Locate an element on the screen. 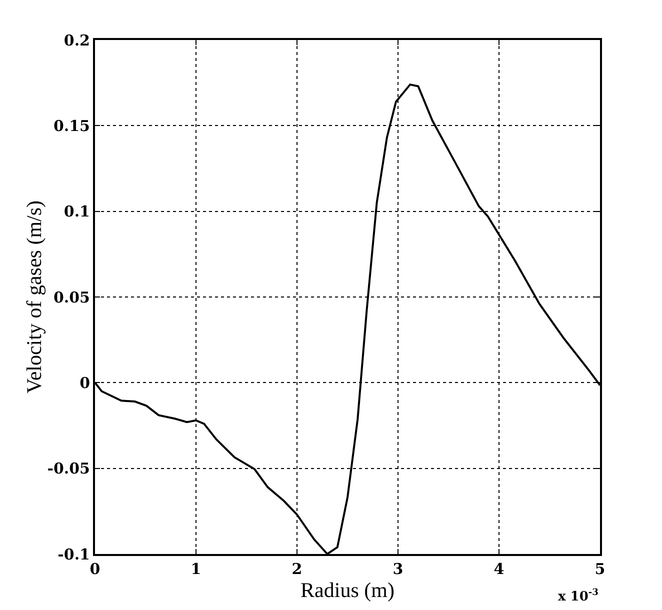 The height and width of the screenshot is (610, 662). y-tick-label: 0.05 is located at coordinates (71, 297).